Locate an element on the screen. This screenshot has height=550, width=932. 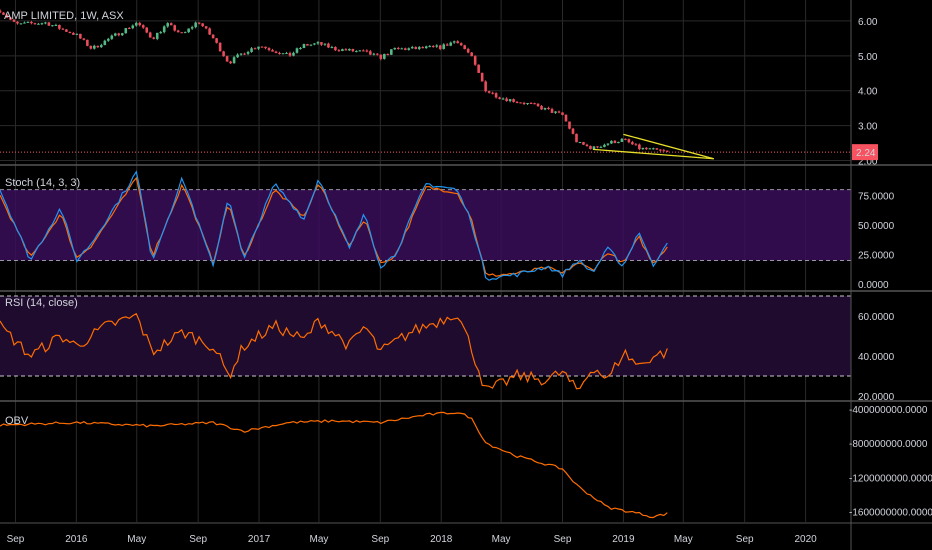
rsi-tick-label: 20.0000 is located at coordinates (876, 397).